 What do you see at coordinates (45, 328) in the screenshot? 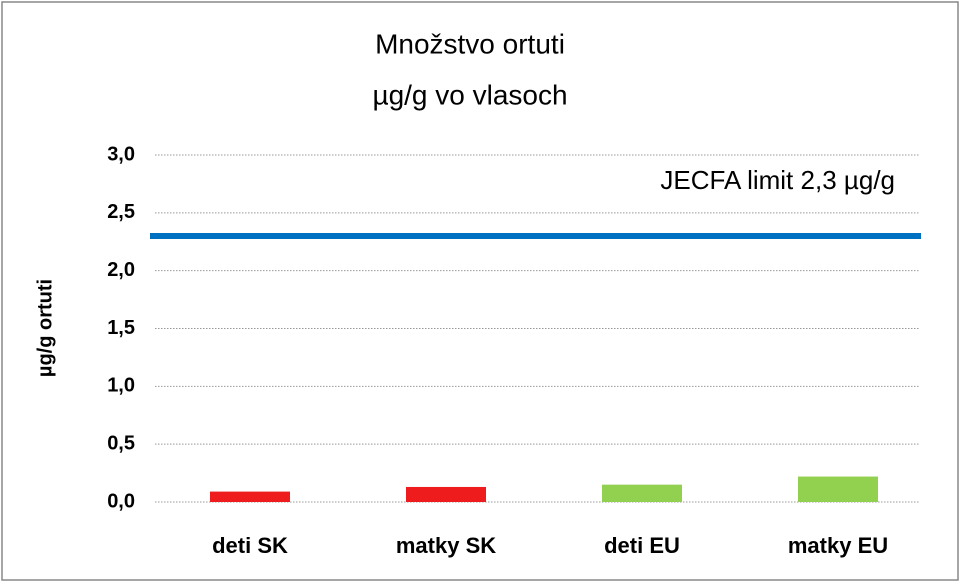
I see `y-axis-label: µg/g ortuti` at bounding box center [45, 328].